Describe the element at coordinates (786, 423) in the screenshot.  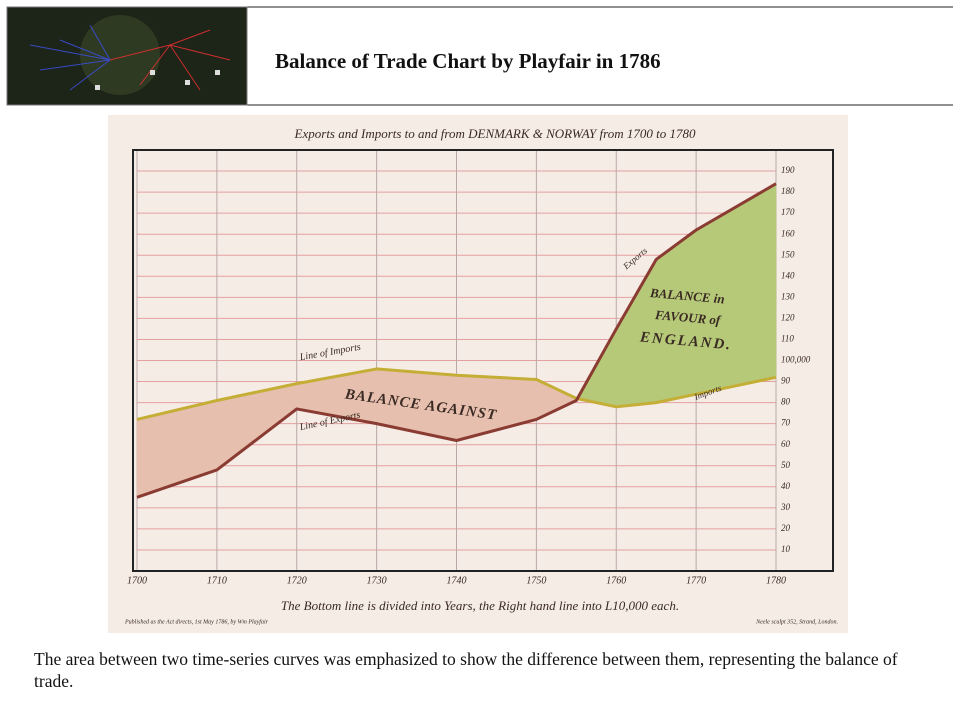
I see `y-tick-label: 70` at that location.